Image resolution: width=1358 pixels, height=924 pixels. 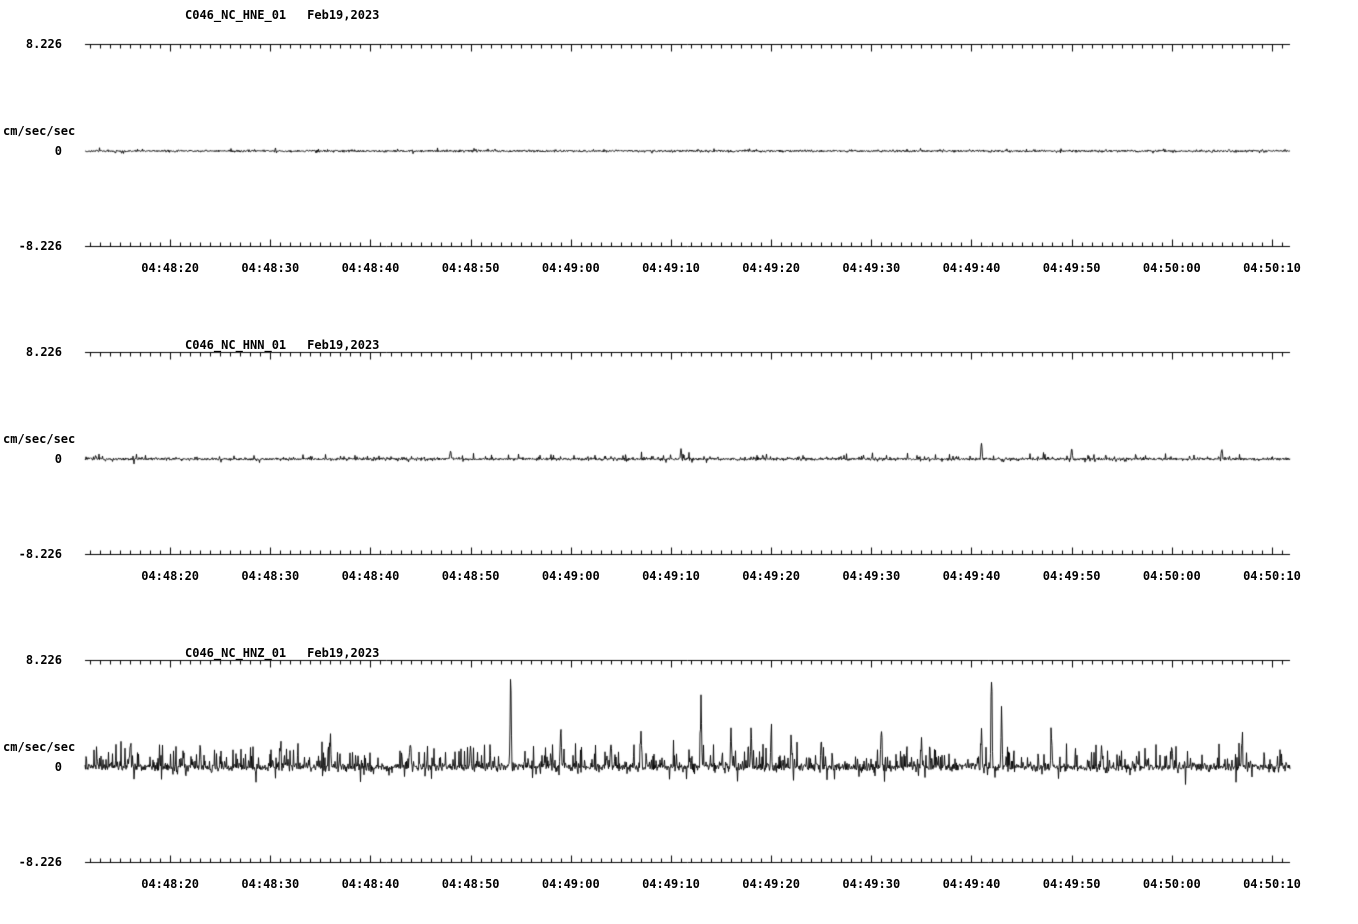 I want to click on chart-title: C046_NC_HNE_01 Feb19,2023, so click(x=282, y=15).